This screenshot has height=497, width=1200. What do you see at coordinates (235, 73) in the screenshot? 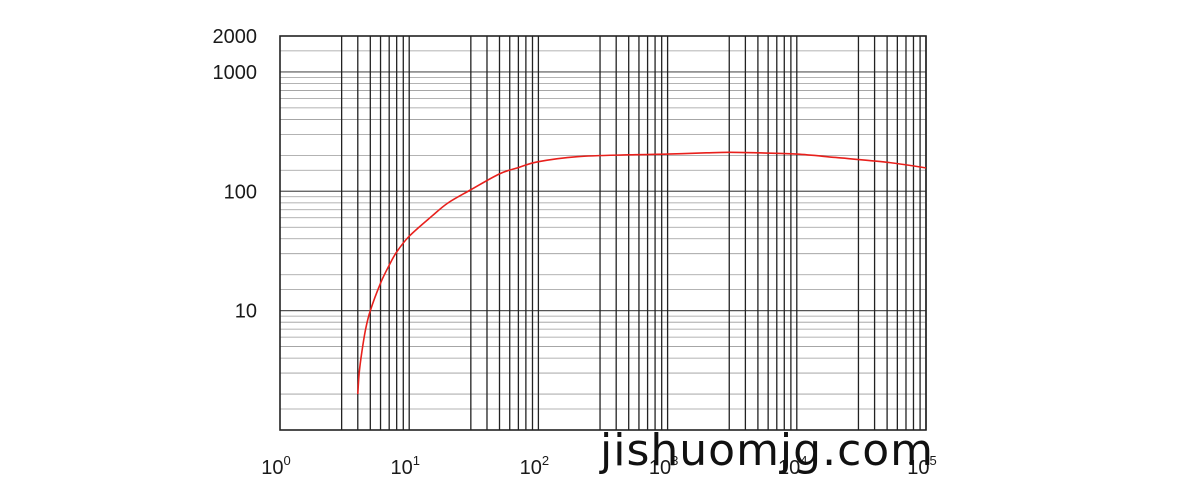
I see `y-tick-label: 1000` at bounding box center [235, 73].